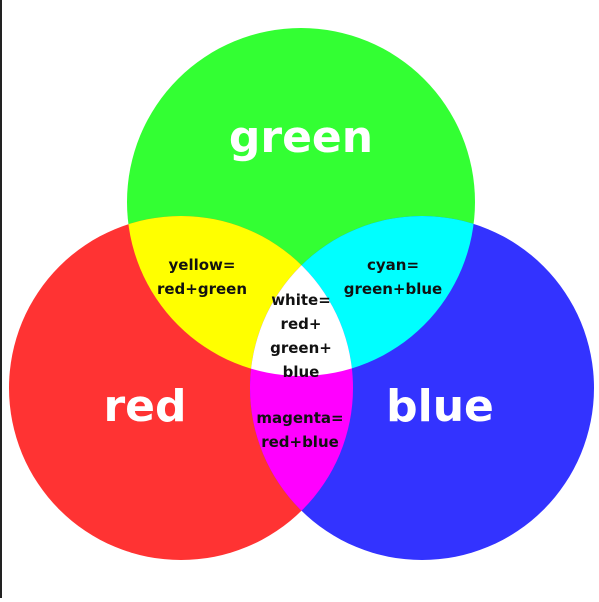 This screenshot has width=599, height=602. I want to click on yellow-region, so click(240, 296).